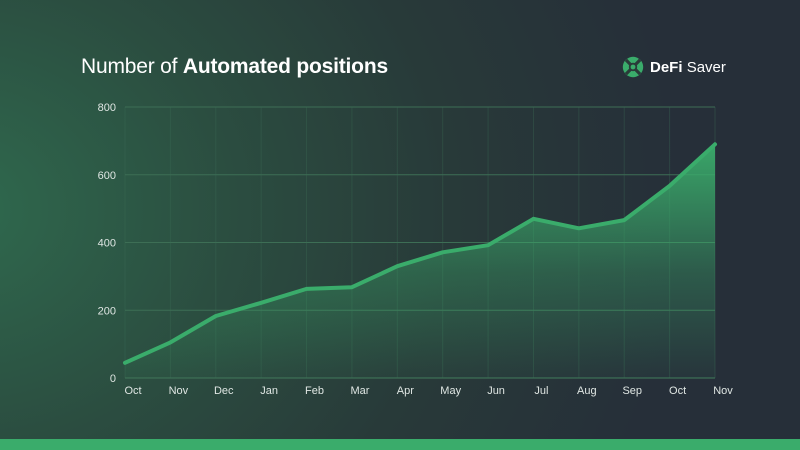 The image size is (800, 450). Describe the element at coordinates (706, 67) in the screenshot. I see `brand-name-light: Saver` at that location.